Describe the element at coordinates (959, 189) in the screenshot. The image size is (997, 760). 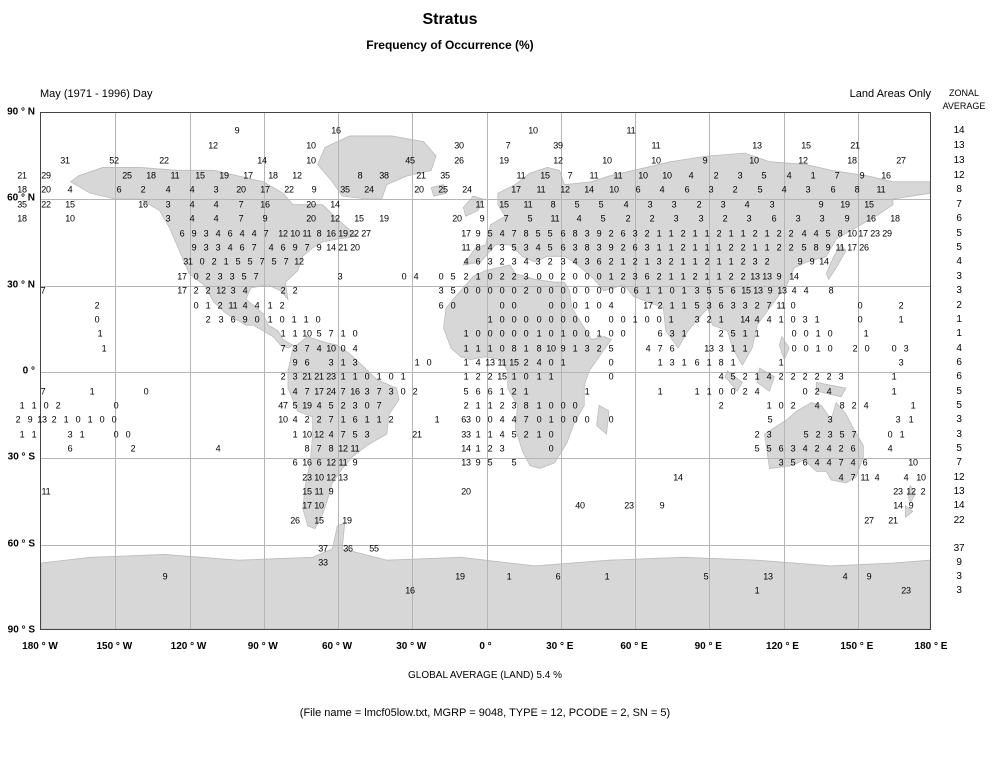
I see `zonal-average-value: 8` at that location.